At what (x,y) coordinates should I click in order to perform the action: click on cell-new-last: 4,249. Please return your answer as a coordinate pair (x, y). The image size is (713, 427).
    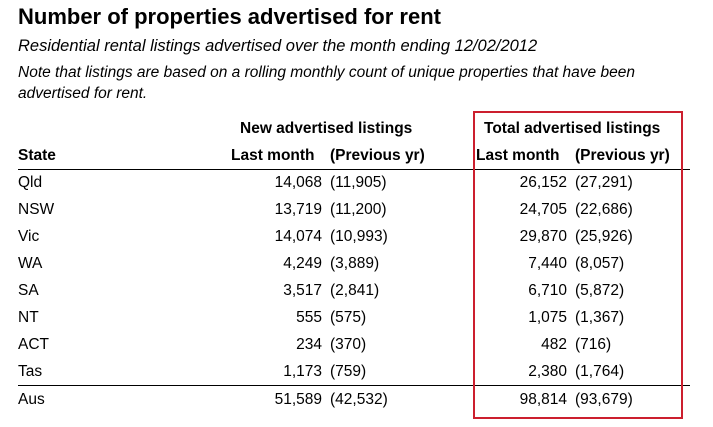
    Looking at the image, I should click on (302, 263).